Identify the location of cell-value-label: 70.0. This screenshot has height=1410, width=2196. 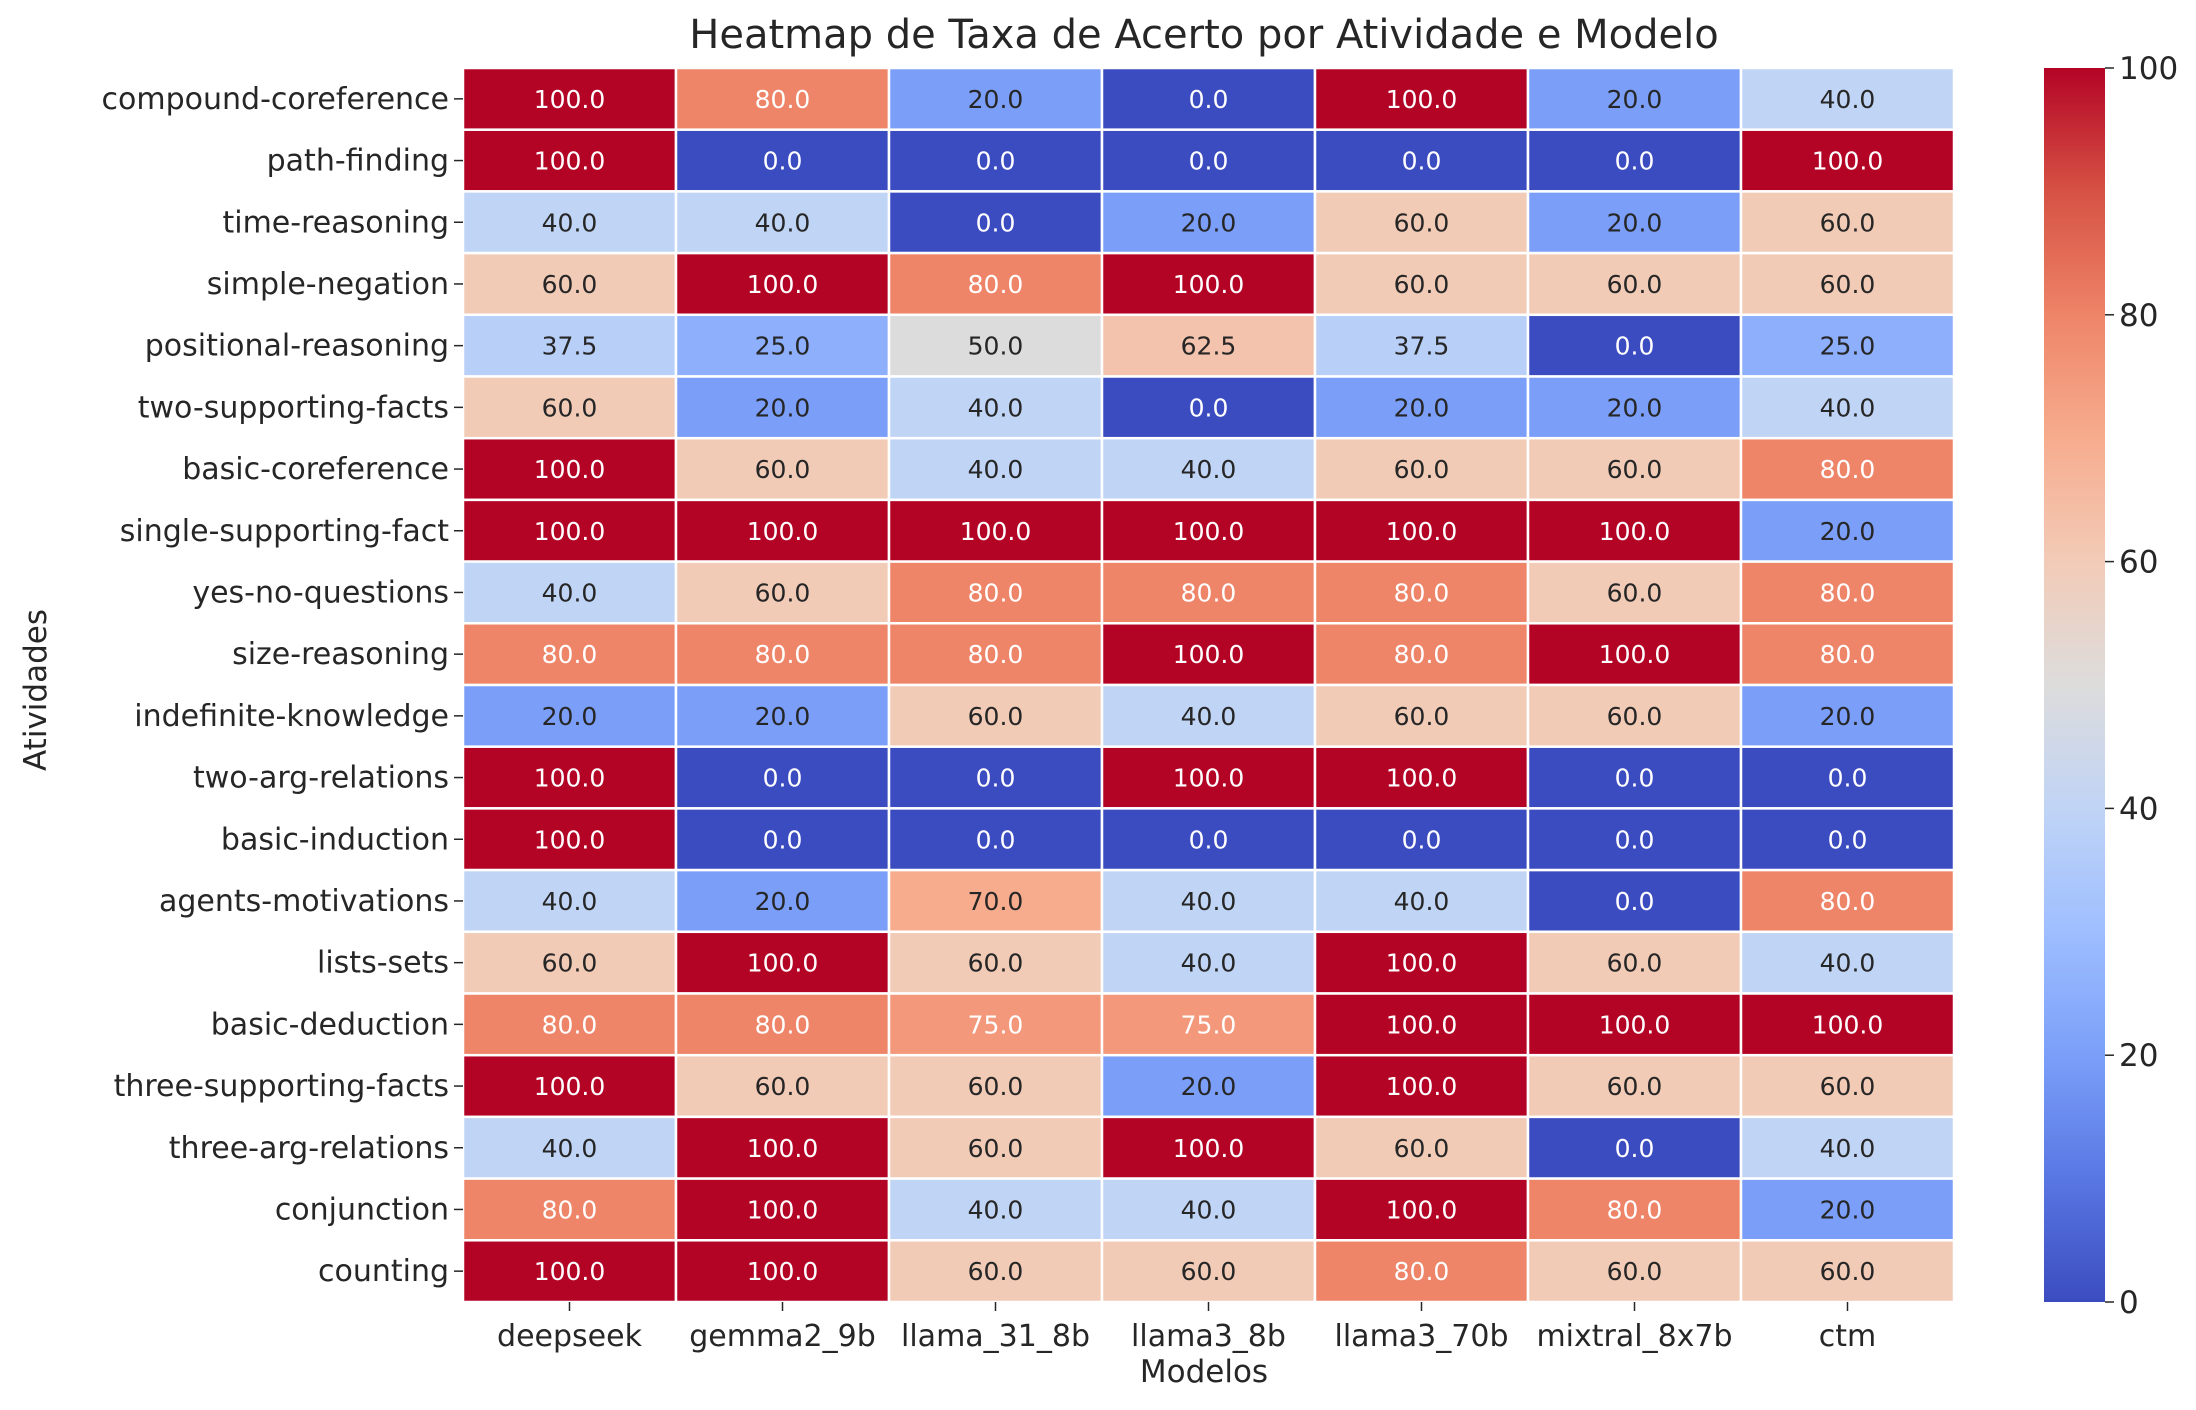
(996, 901).